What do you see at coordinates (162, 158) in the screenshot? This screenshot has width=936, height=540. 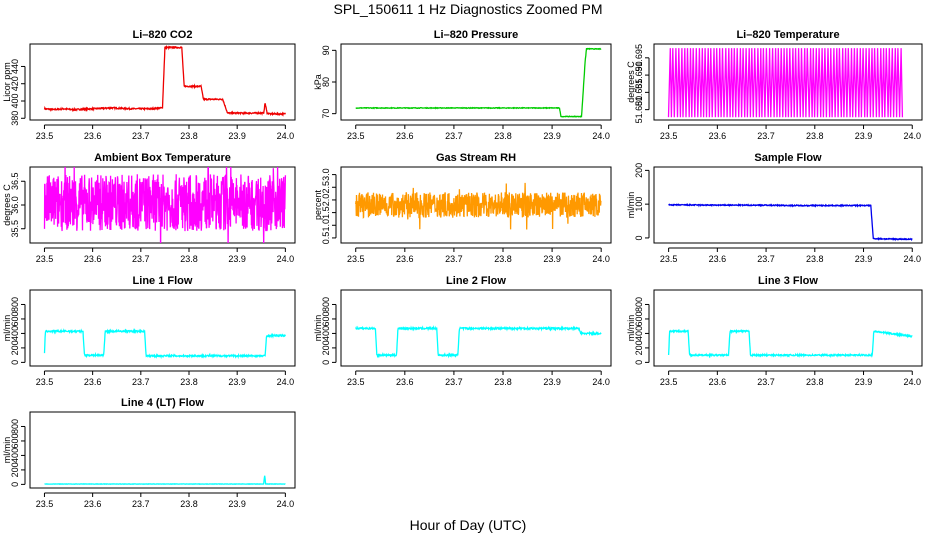 I see `panel-title: Ambient Box Temperature` at bounding box center [162, 158].